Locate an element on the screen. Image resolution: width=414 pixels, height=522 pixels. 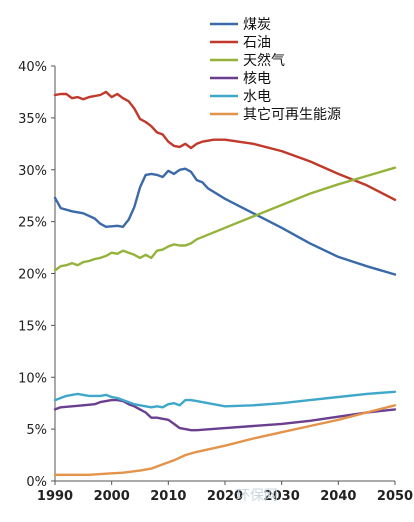
y-tick-label: 25% is located at coordinates (32, 223).